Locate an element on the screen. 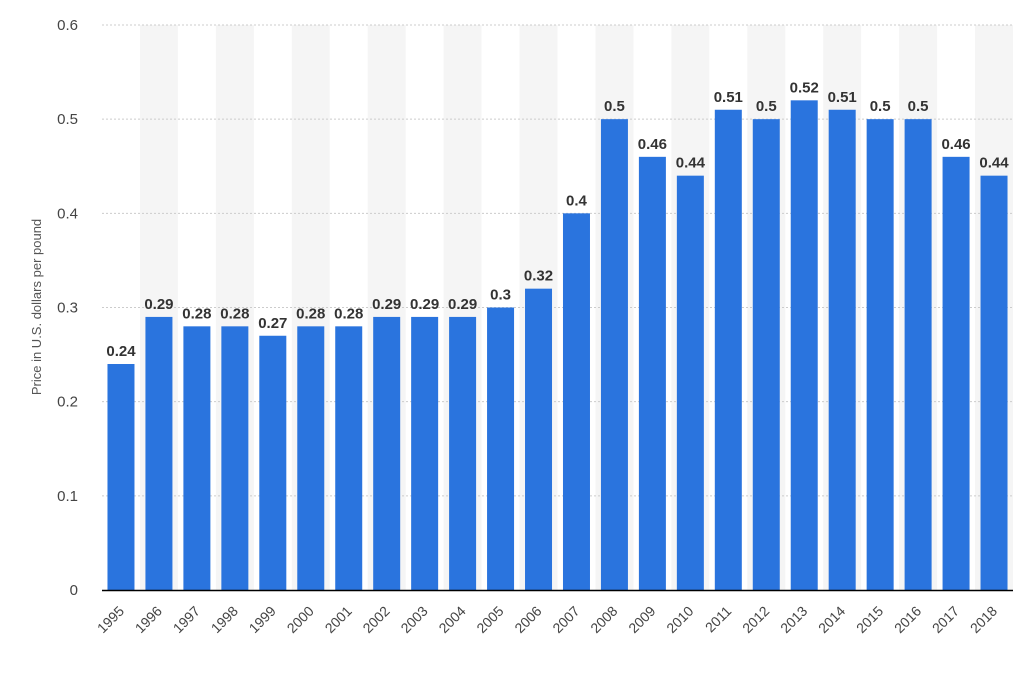  x-tick-label: 2002 is located at coordinates (375, 619).